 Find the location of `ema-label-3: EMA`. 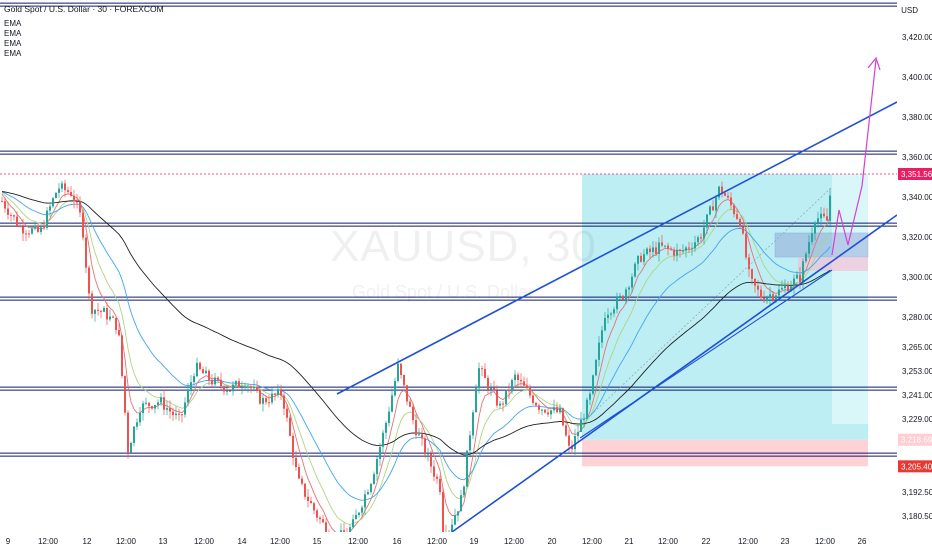

ema-label-3: EMA is located at coordinates (13, 43).